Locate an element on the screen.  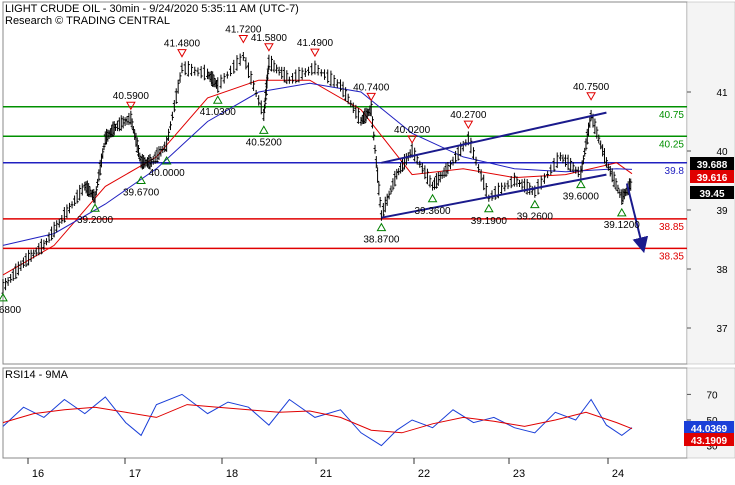
y-tick-label: 39 is located at coordinates (722, 211).